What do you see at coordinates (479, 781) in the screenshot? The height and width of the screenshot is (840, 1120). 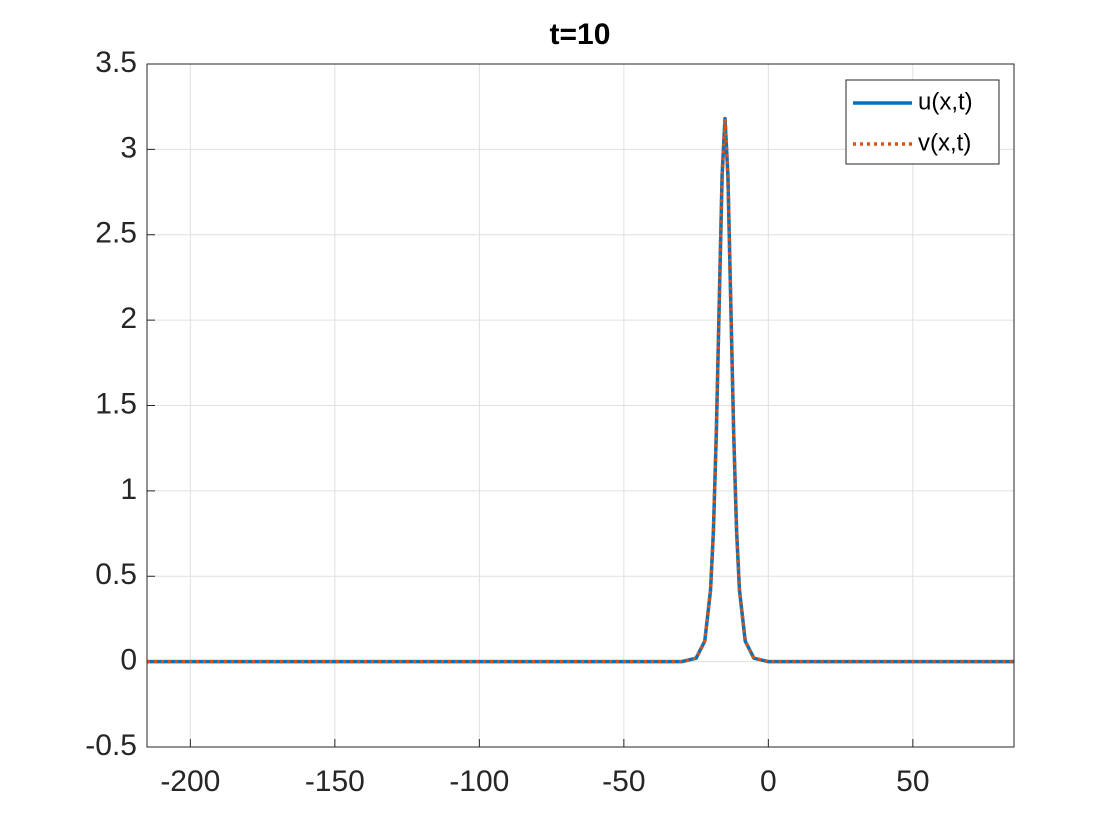 I see `x-tick-label: -100` at bounding box center [479, 781].